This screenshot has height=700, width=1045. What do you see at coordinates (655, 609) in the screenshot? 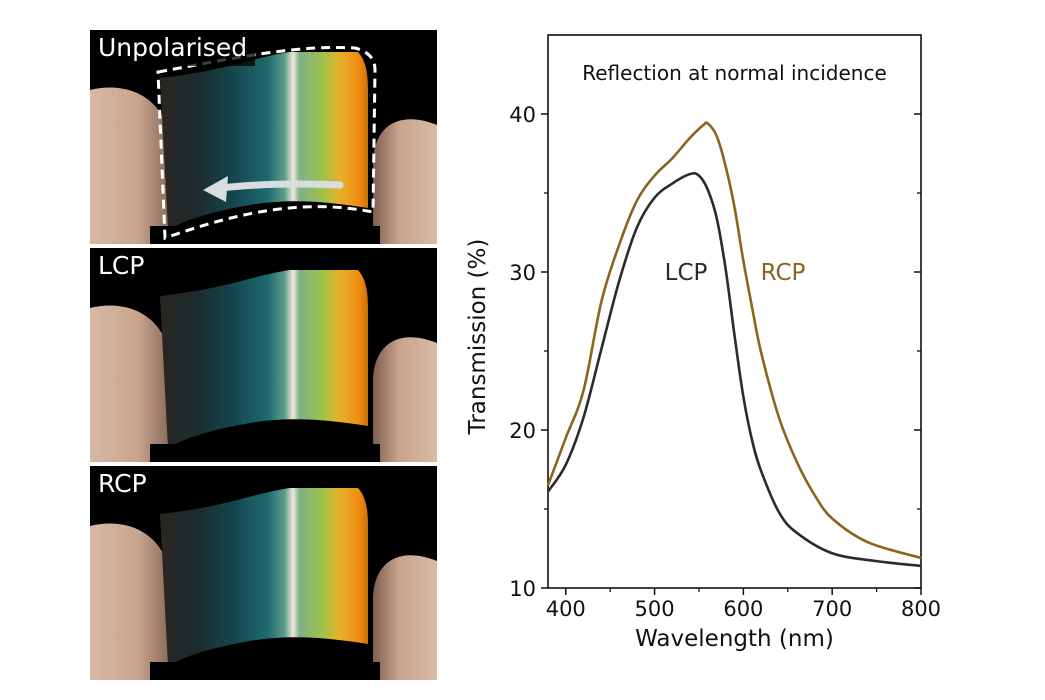
I see `x-tick-label: 500` at bounding box center [655, 609].